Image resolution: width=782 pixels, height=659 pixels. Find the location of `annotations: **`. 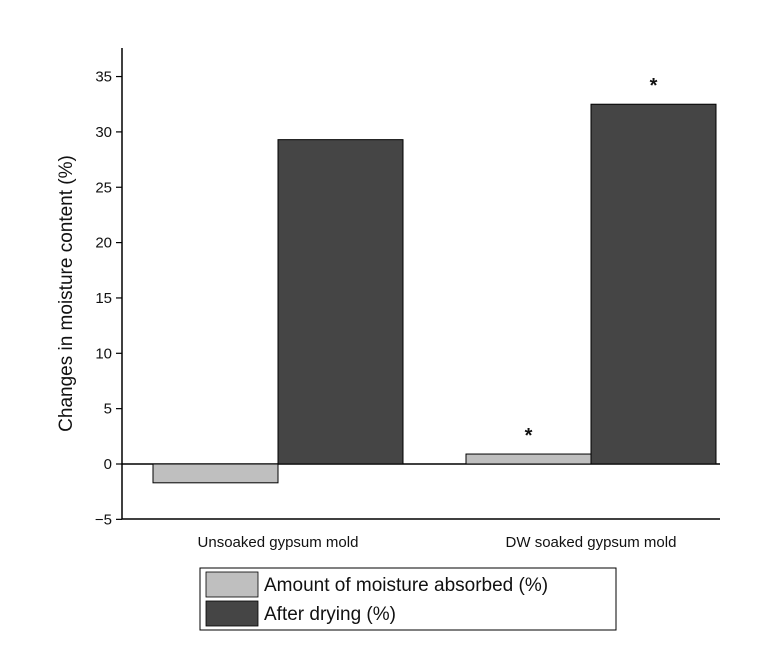

annotations: ** is located at coordinates (591, 261).